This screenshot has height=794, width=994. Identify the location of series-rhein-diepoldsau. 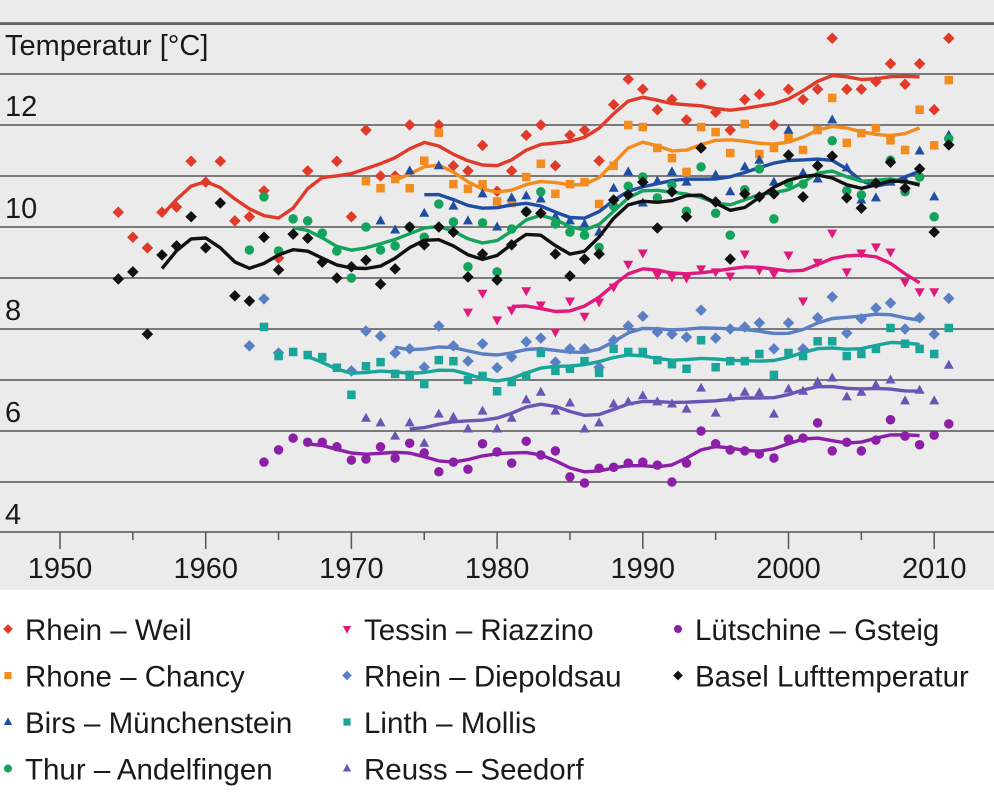
(599, 334).